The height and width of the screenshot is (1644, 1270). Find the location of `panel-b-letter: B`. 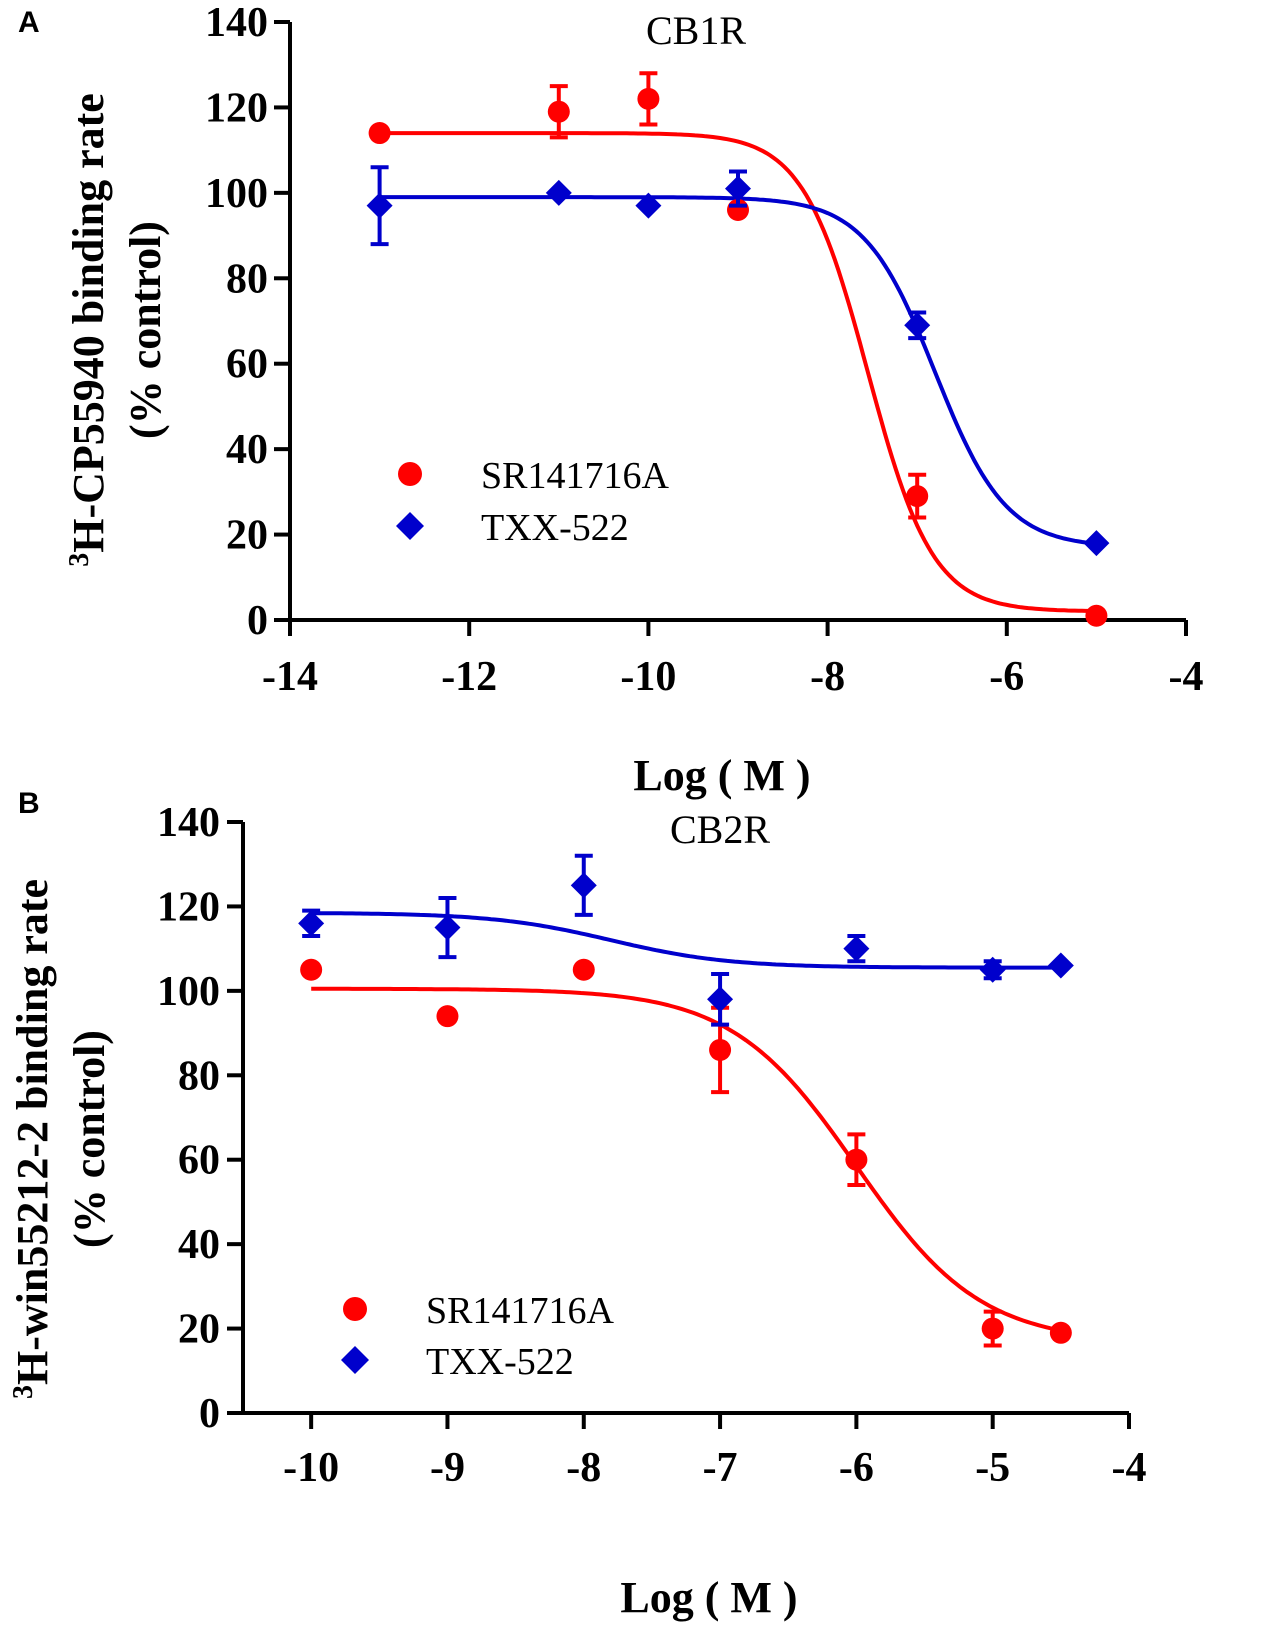

panel-b-letter: B is located at coordinates (29, 803).